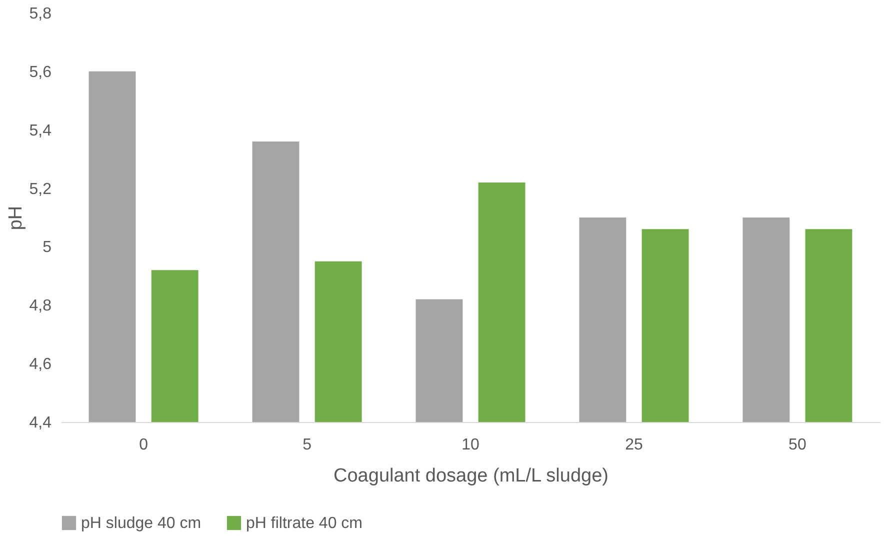  What do you see at coordinates (143, 445) in the screenshot?
I see `x-tick-label: 0` at bounding box center [143, 445].